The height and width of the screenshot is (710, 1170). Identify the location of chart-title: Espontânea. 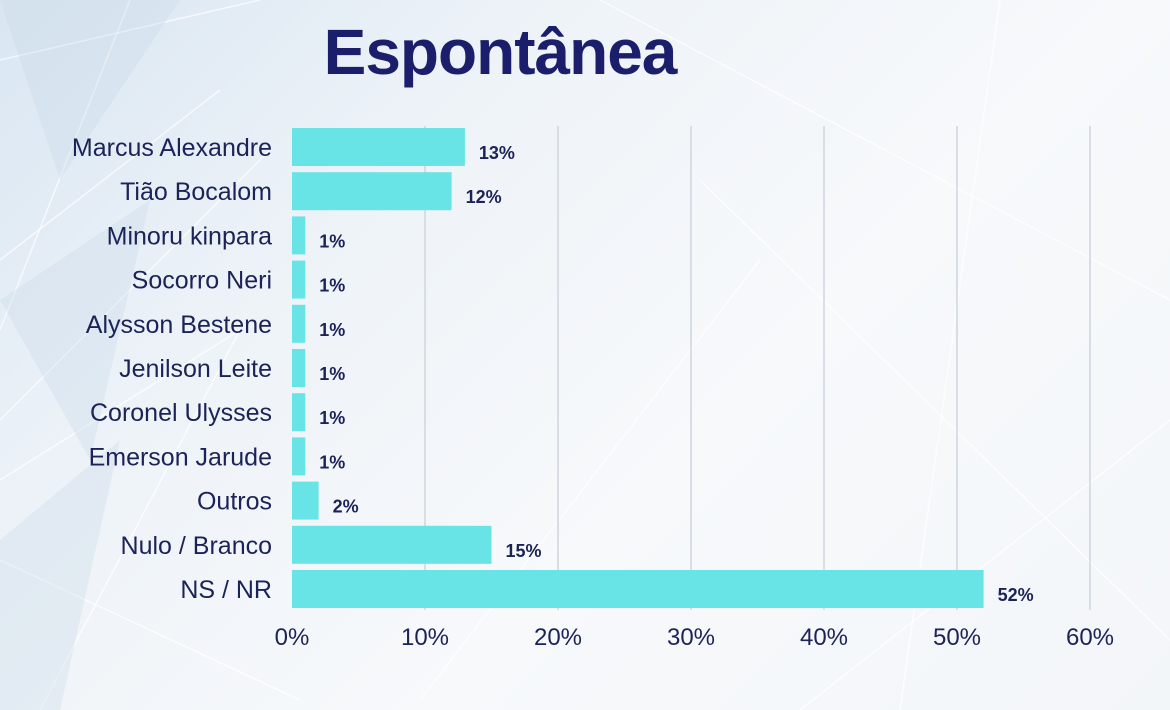
(500, 52).